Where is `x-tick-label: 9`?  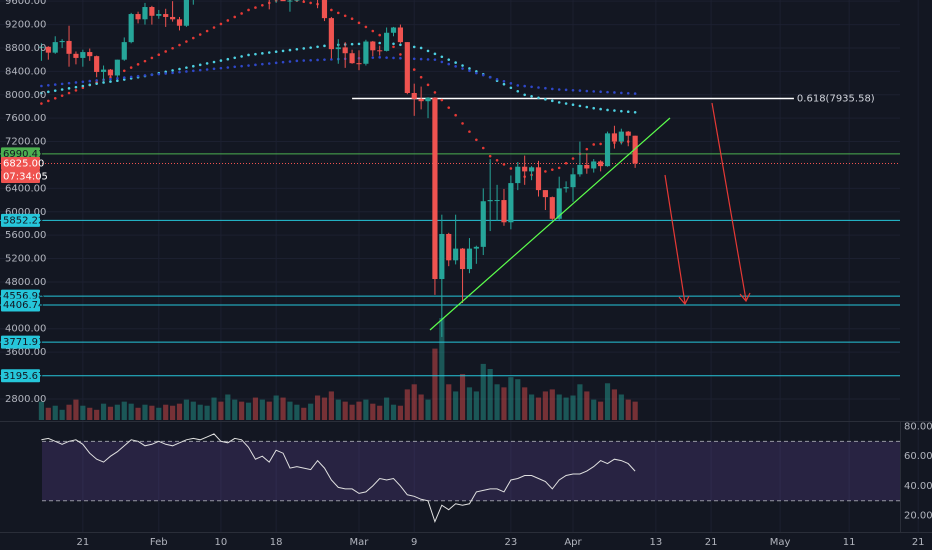 x-tick-label: 9 is located at coordinates (414, 542).